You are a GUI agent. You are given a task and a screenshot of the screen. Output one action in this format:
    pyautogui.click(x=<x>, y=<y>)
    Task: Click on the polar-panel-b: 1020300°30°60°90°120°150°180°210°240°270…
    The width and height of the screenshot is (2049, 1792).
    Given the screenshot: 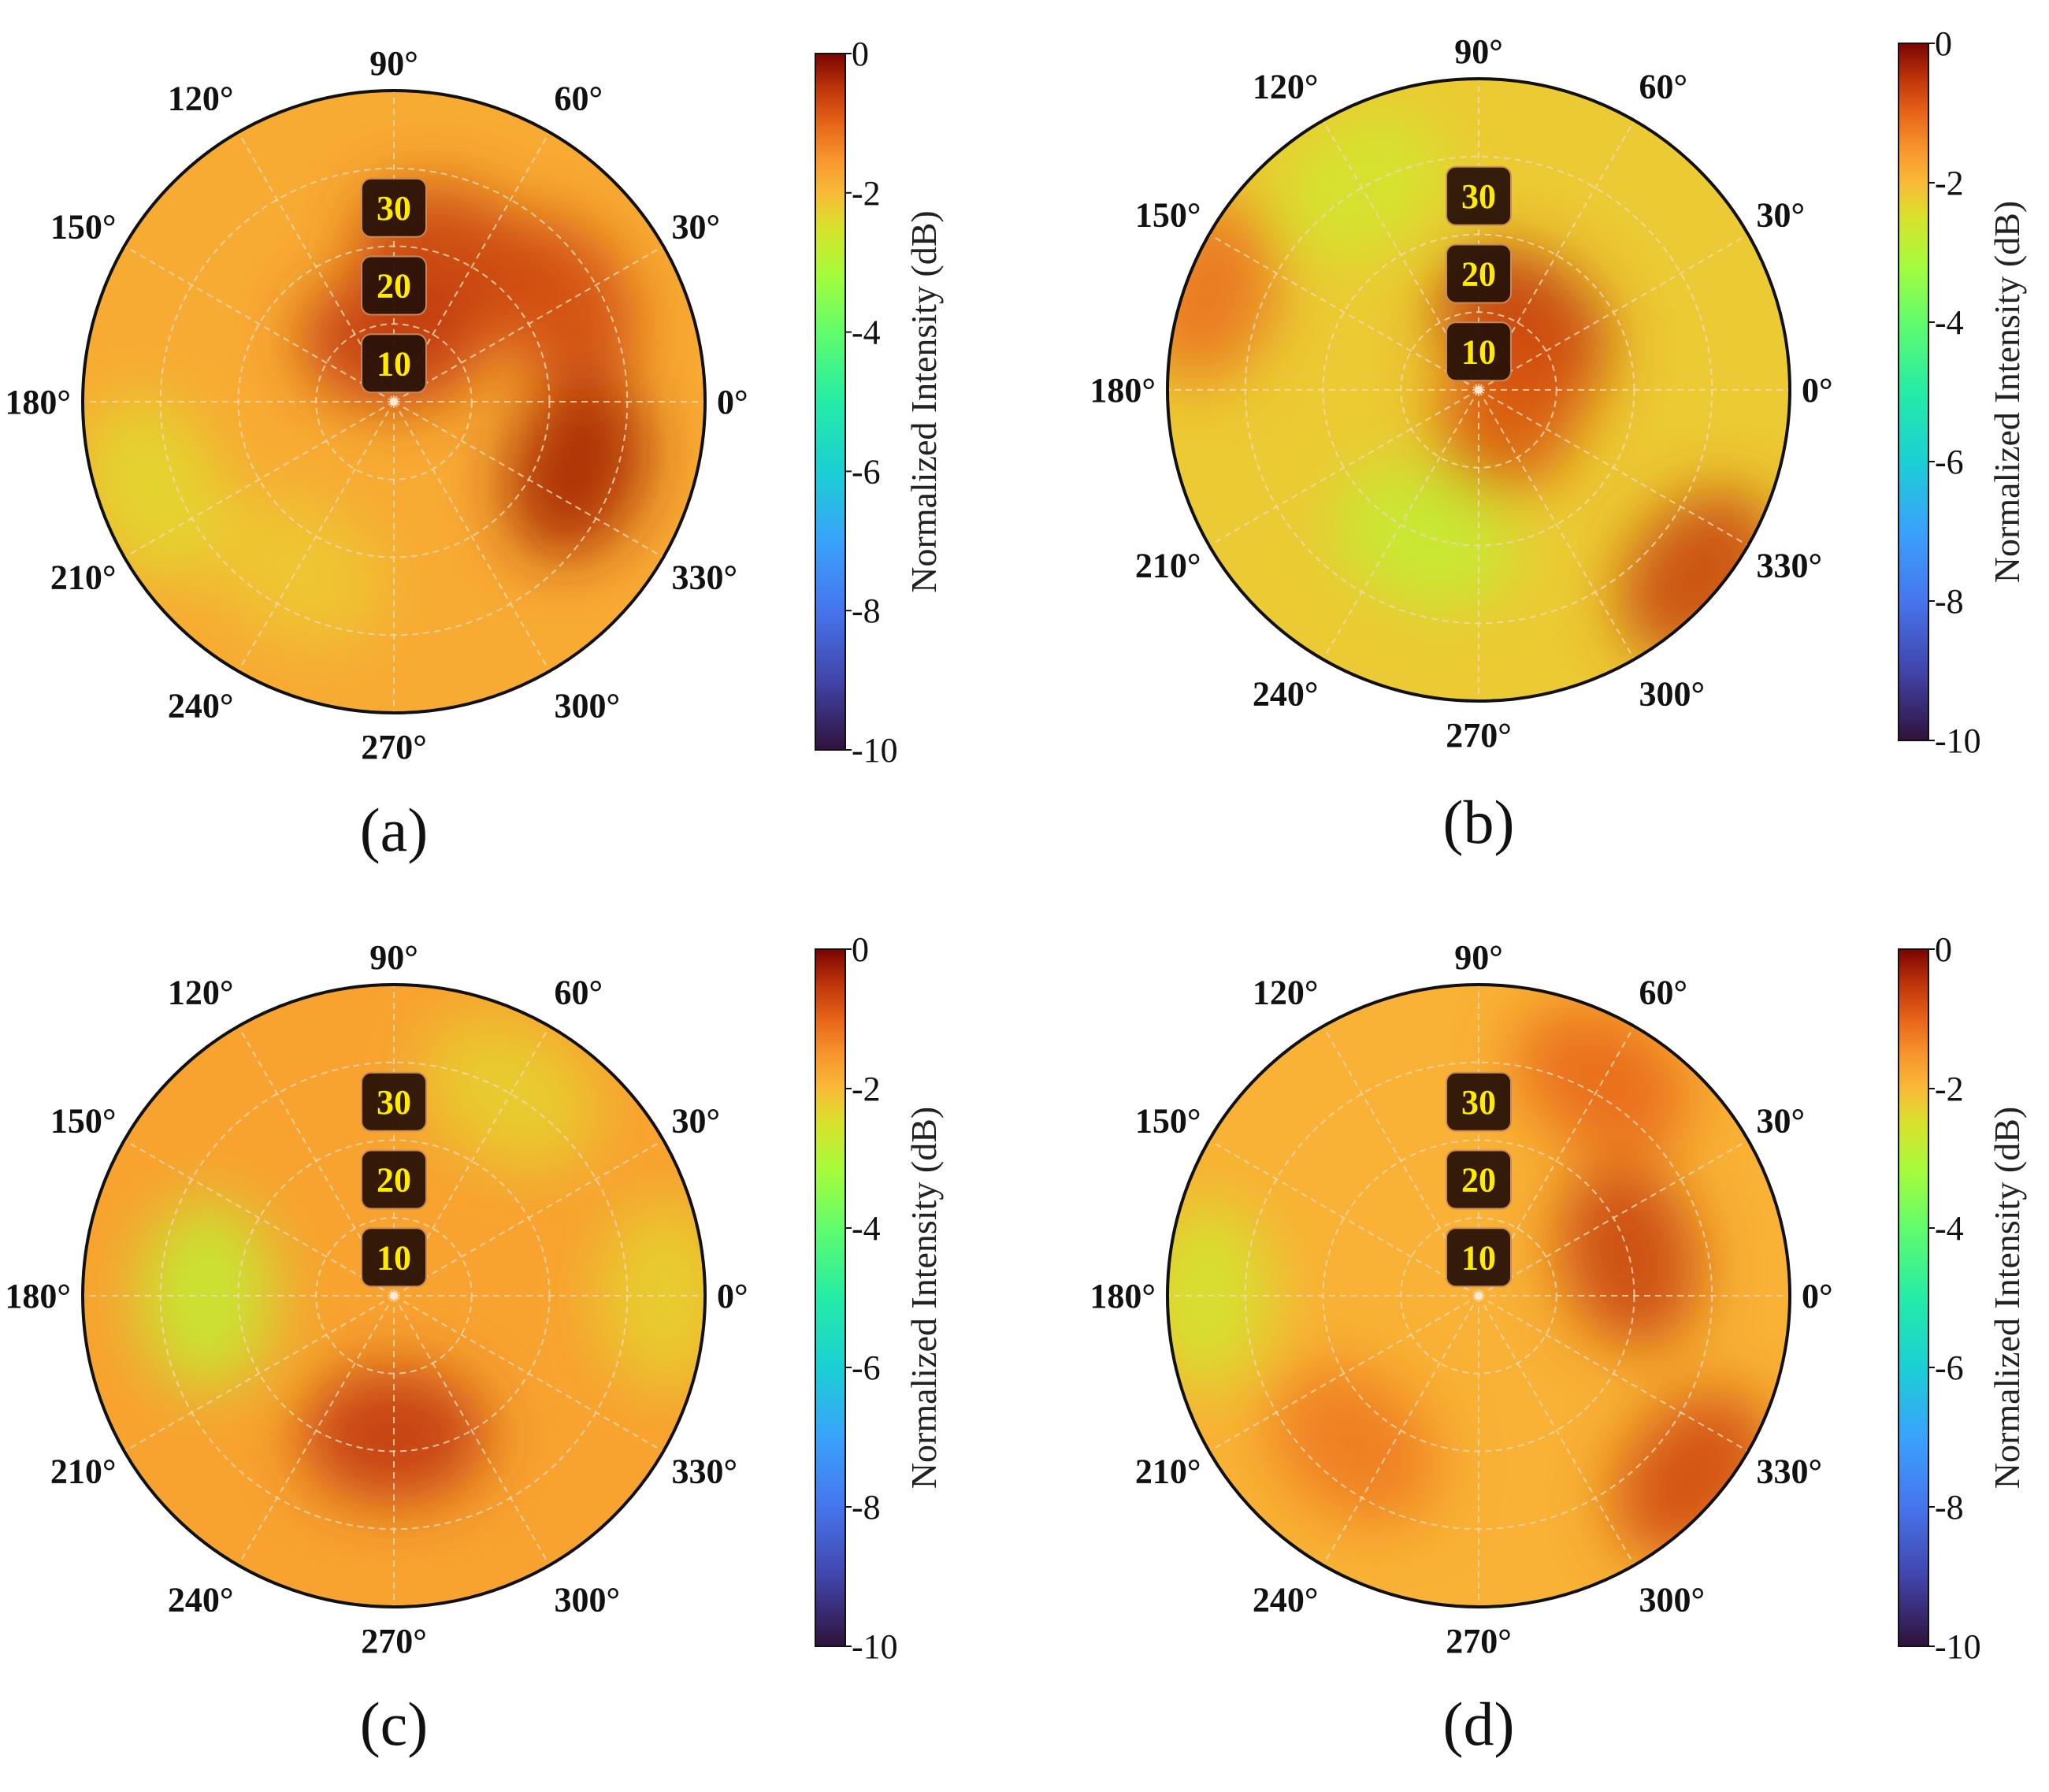 What is the action you would take?
    pyautogui.click(x=1460, y=393)
    